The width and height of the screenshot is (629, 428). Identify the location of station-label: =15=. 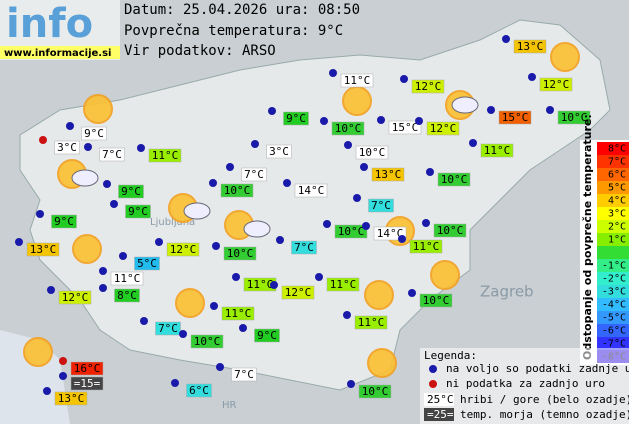
(87, 383).